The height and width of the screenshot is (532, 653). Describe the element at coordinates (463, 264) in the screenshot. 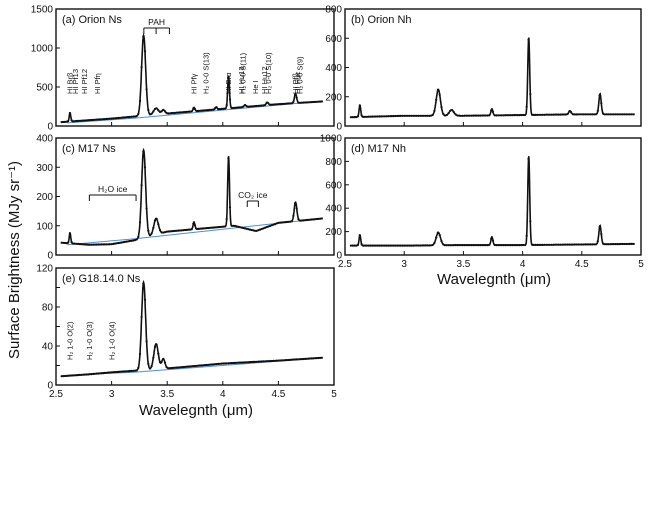

I see `x-tick-label: 3.5` at that location.